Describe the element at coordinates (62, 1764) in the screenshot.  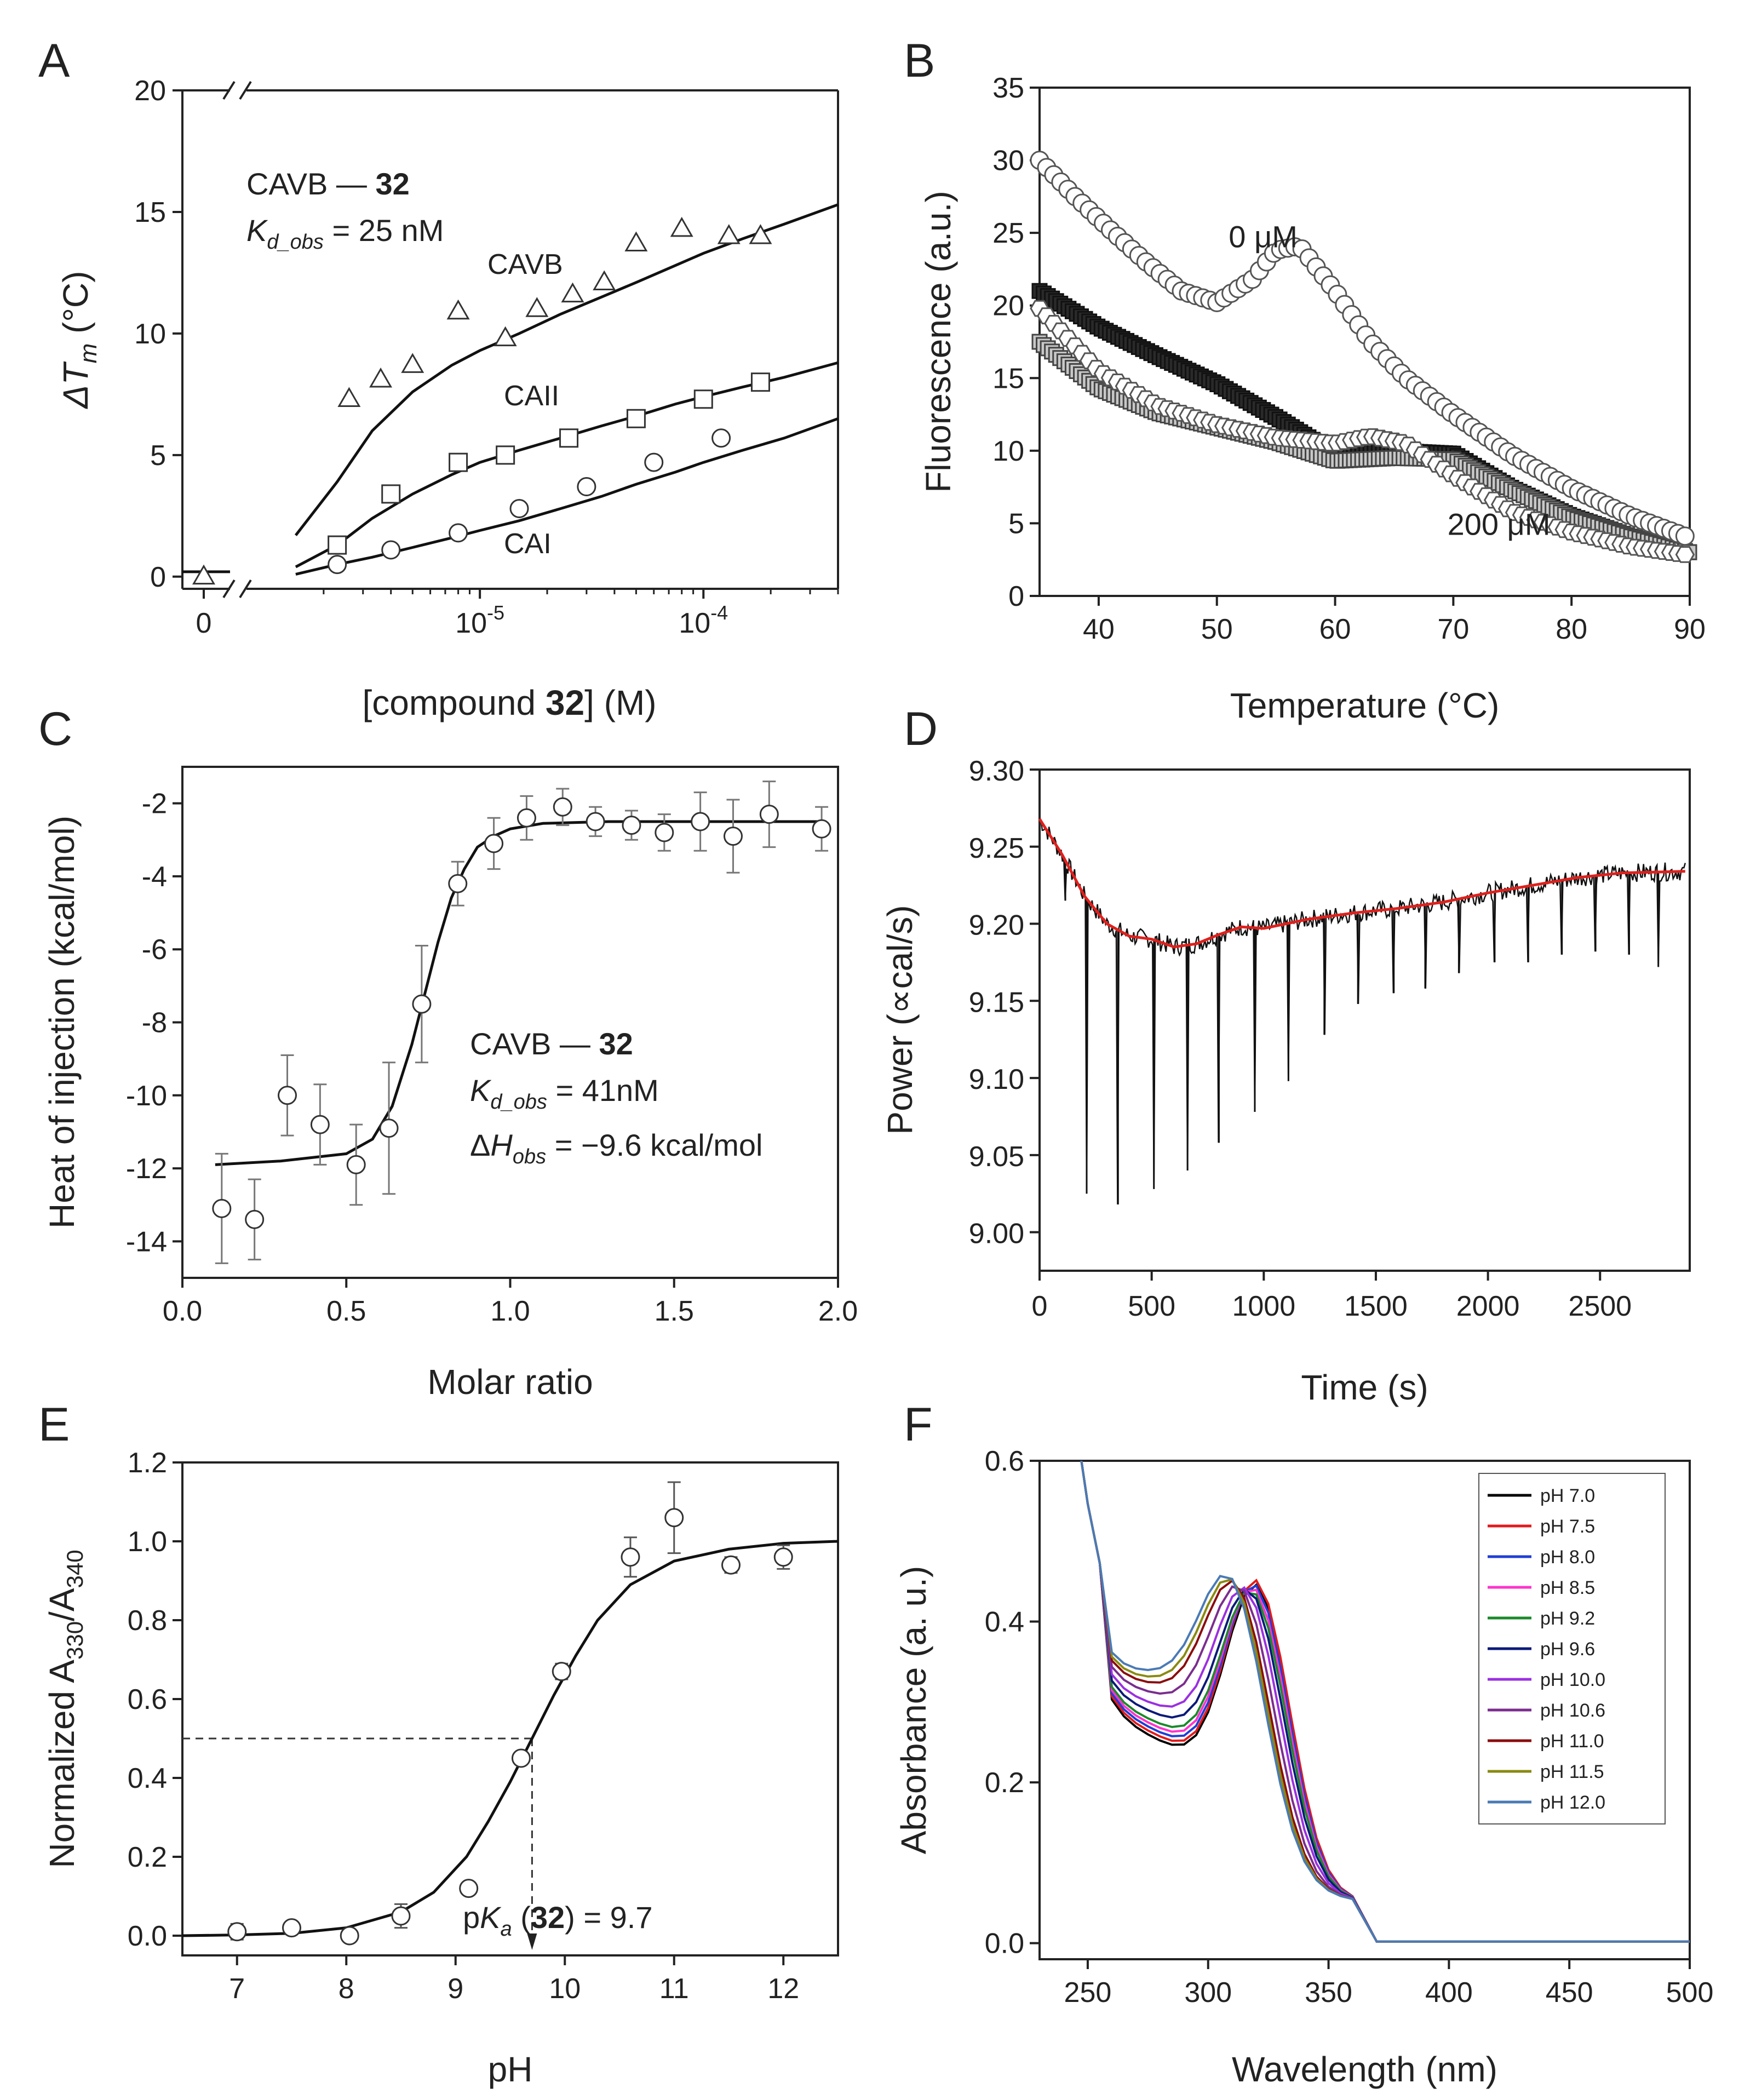
I see `e-y-label-main: Normalized A` at that location.